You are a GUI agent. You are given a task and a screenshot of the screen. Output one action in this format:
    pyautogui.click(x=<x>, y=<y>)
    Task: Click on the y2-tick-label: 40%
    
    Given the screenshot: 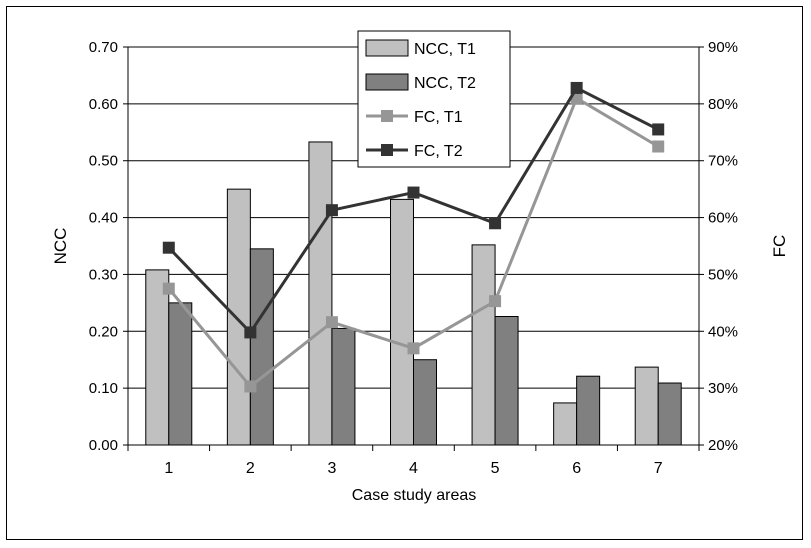 What is the action you would take?
    pyautogui.click(x=723, y=331)
    